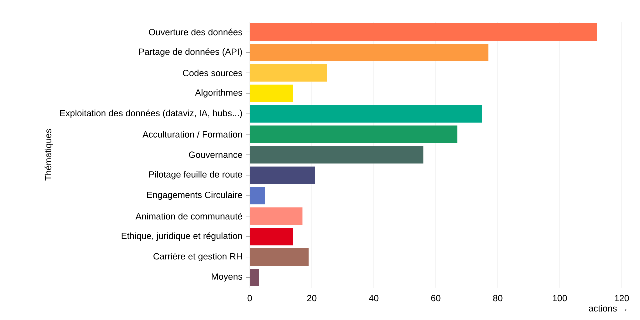 This screenshot has height=320, width=640. I want to click on y-tick-label: Acculturation / Formation, so click(192, 134).